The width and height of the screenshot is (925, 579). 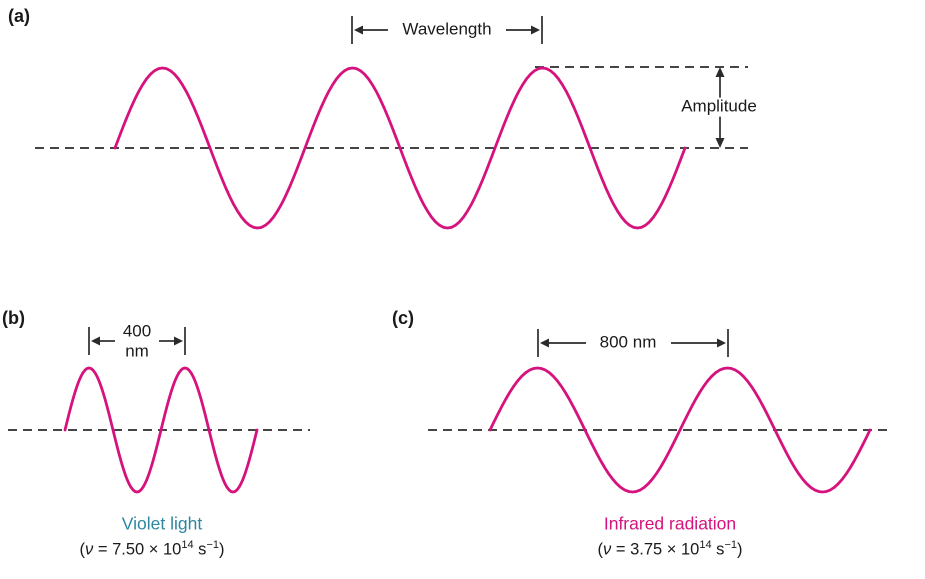 What do you see at coordinates (161, 430) in the screenshot?
I see `wave-b` at bounding box center [161, 430].